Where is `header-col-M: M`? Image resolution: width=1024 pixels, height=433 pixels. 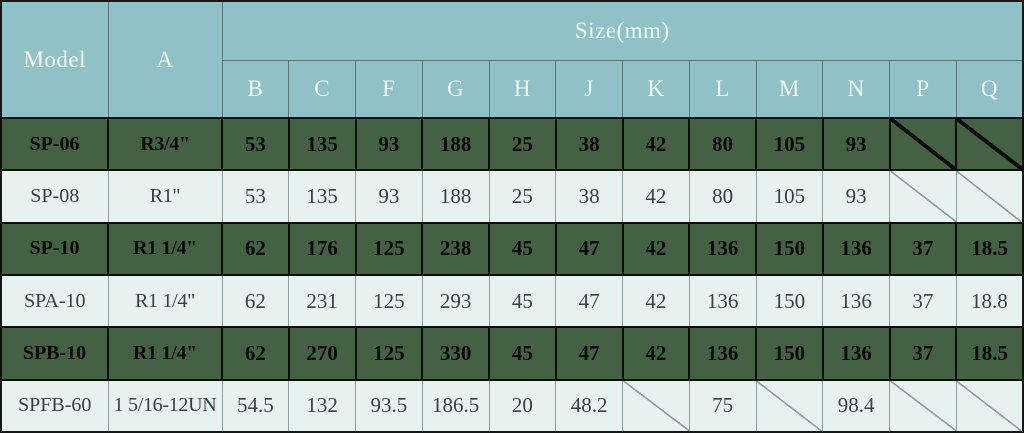
header-col-M: M is located at coordinates (789, 89).